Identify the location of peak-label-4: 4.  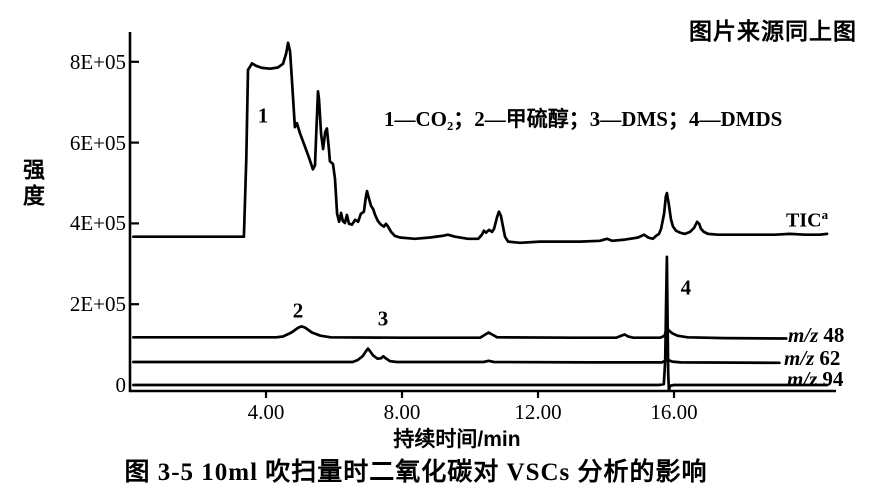
(686, 287).